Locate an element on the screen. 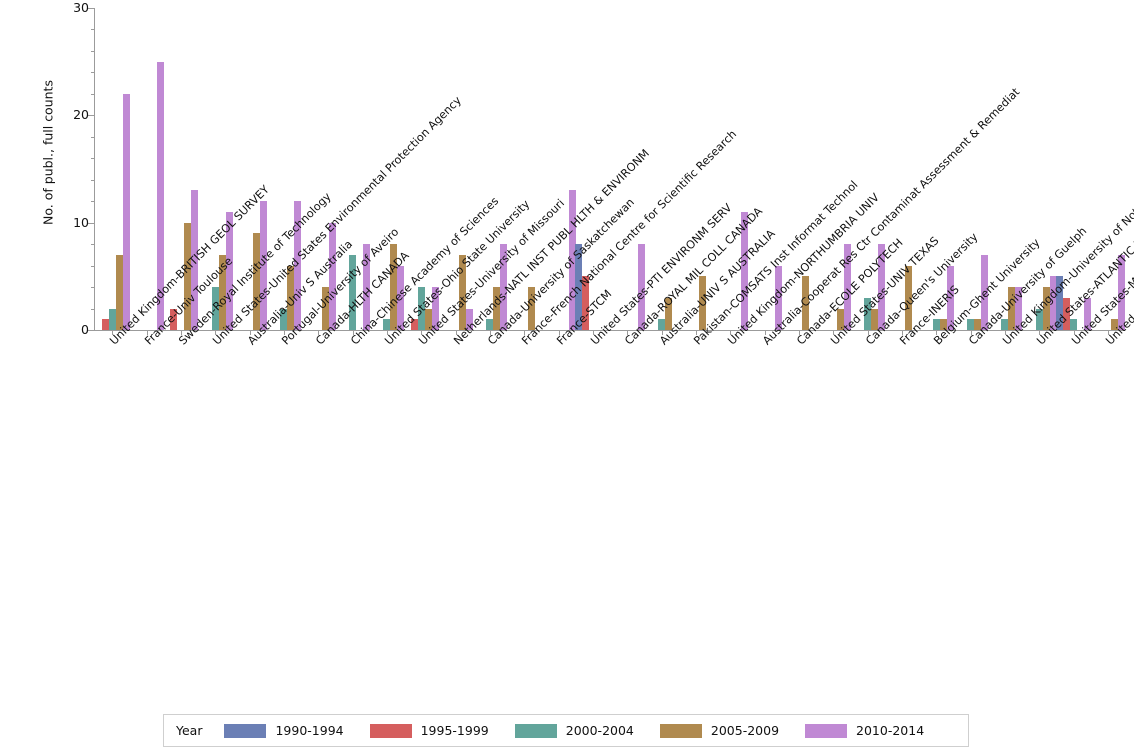 The width and height of the screenshot is (1134, 756). legend-entry: 1995-1999 is located at coordinates (429, 730).